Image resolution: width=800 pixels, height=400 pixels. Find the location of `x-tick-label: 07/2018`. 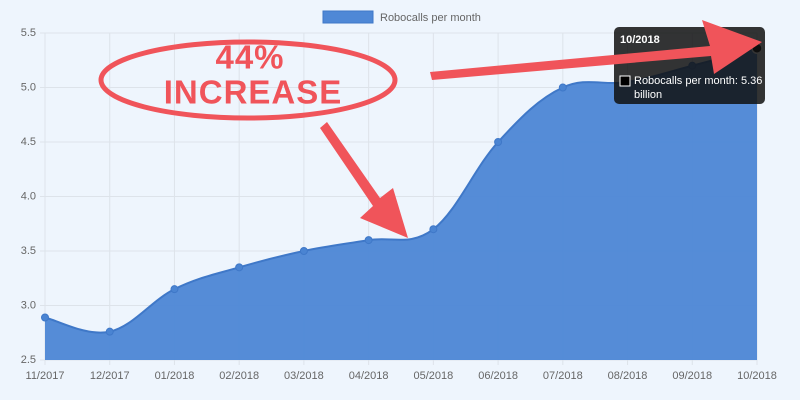

x-tick-label: 07/2018 is located at coordinates (563, 376).